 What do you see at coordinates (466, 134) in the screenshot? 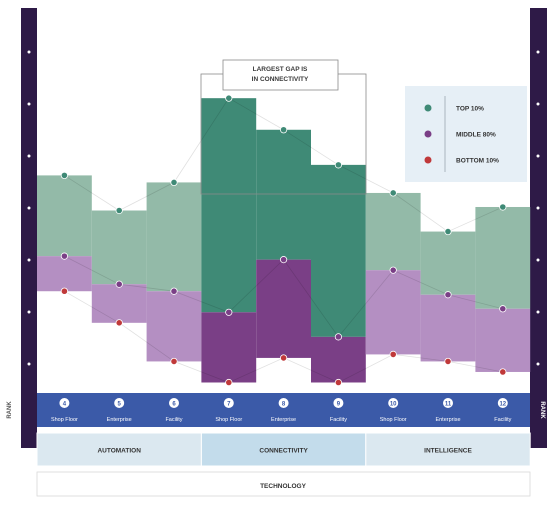
I see `legend: TOP 10% MIDDLE 80% BOTTOM 10%` at bounding box center [466, 134].